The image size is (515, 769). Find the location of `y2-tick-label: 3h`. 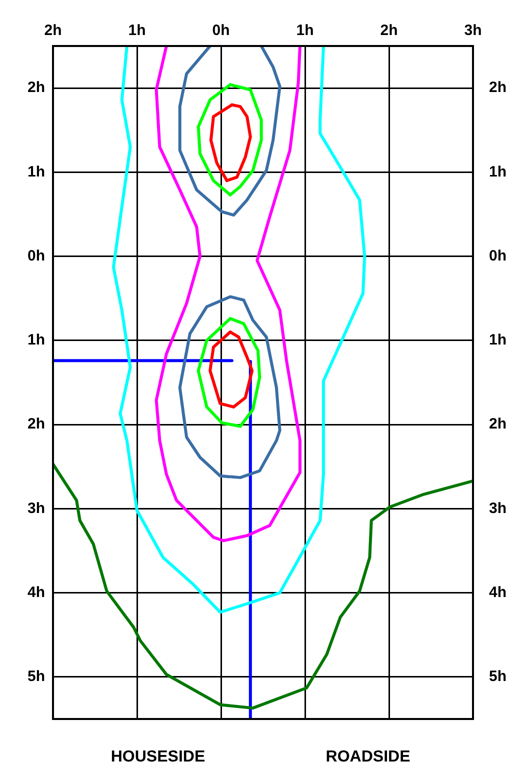

y2-tick-label: 3h is located at coordinates (498, 508).